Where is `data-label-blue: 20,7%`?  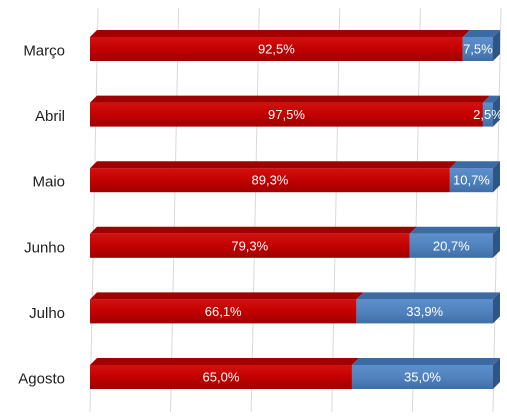 data-label-blue: 20,7% is located at coordinates (451, 245).